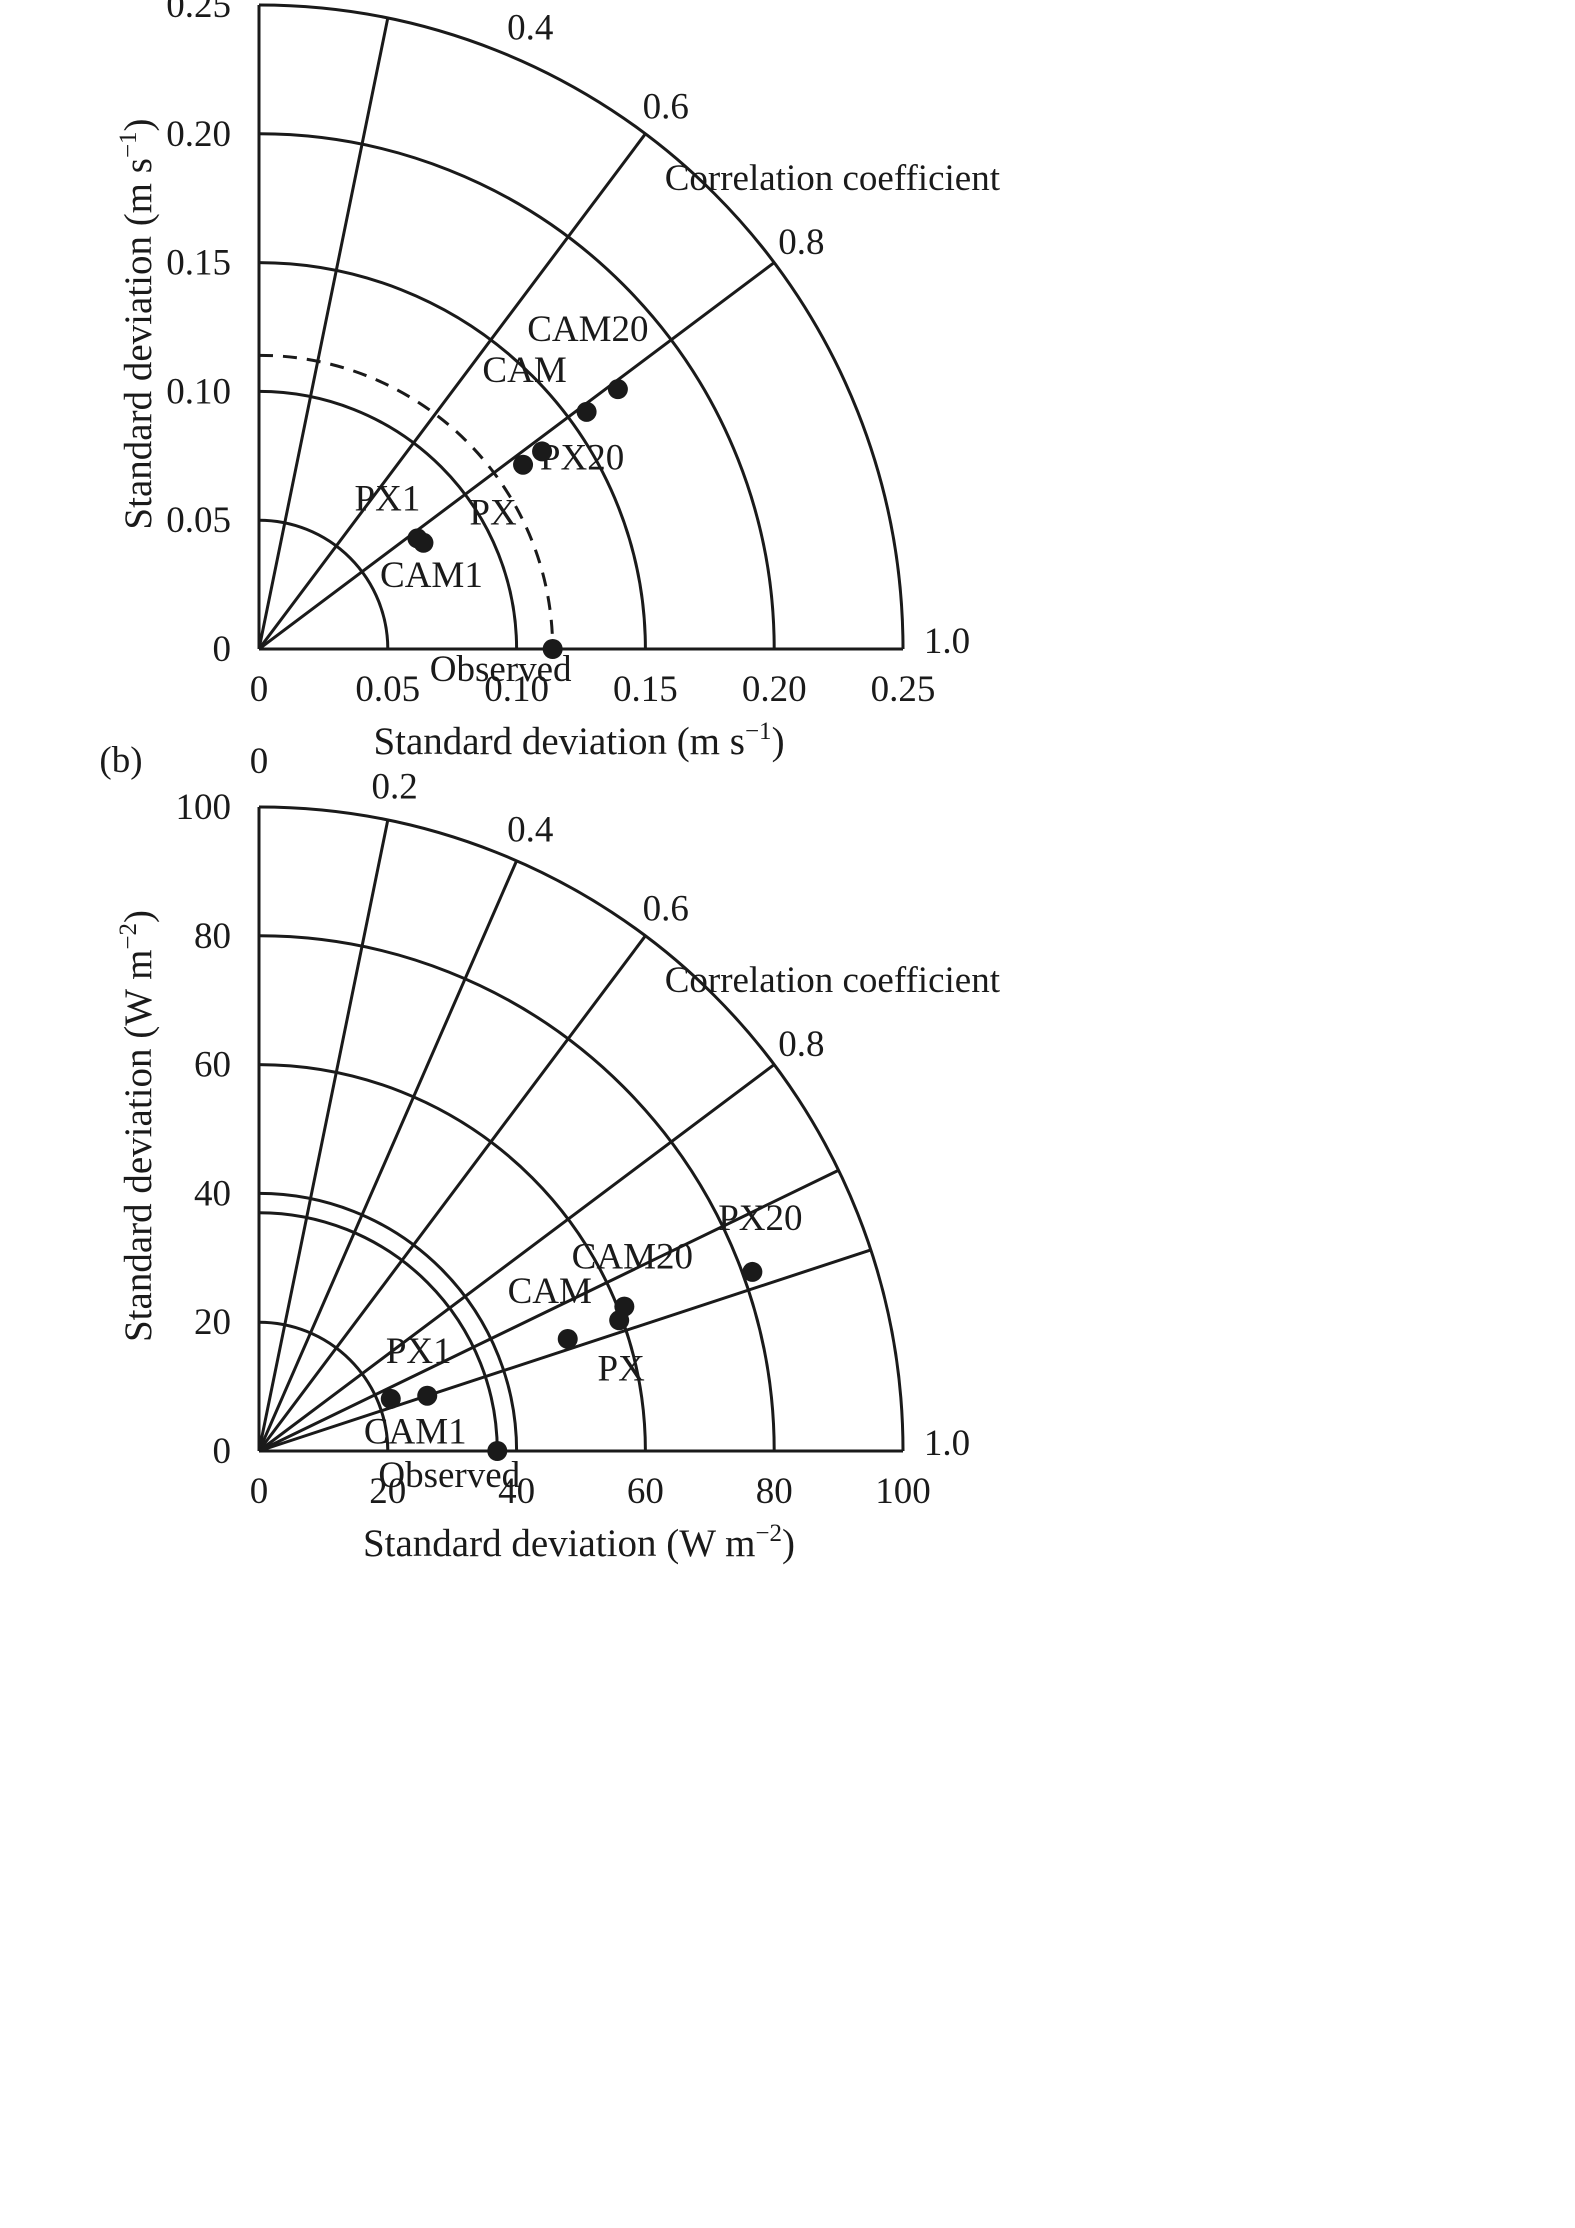 Image resolution: width=1575 pixels, height=2228 pixels. What do you see at coordinates (212, 1322) in the screenshot?
I see `y-tick-label: 20` at bounding box center [212, 1322].